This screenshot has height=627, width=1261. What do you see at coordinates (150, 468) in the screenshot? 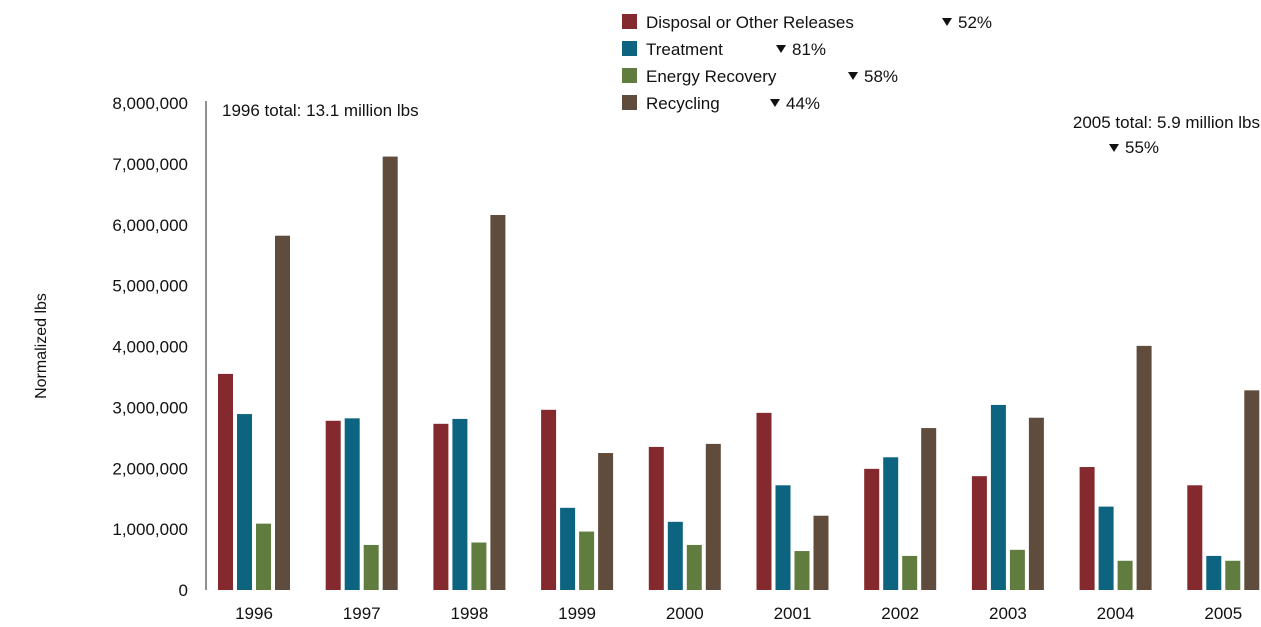
I see `y-tick-label: 2,000,000` at bounding box center [150, 468].